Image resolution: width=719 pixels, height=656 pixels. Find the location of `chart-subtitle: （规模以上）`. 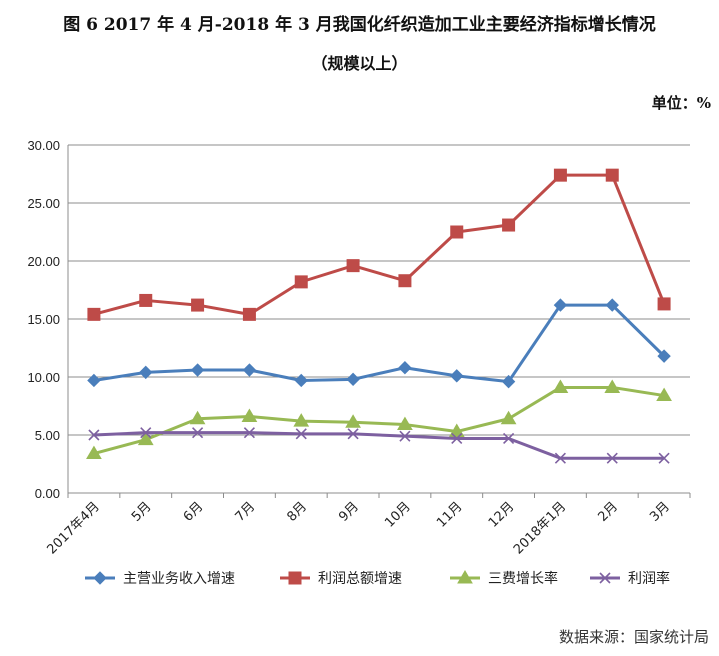

chart-subtitle: （规模以上） is located at coordinates (359, 63).